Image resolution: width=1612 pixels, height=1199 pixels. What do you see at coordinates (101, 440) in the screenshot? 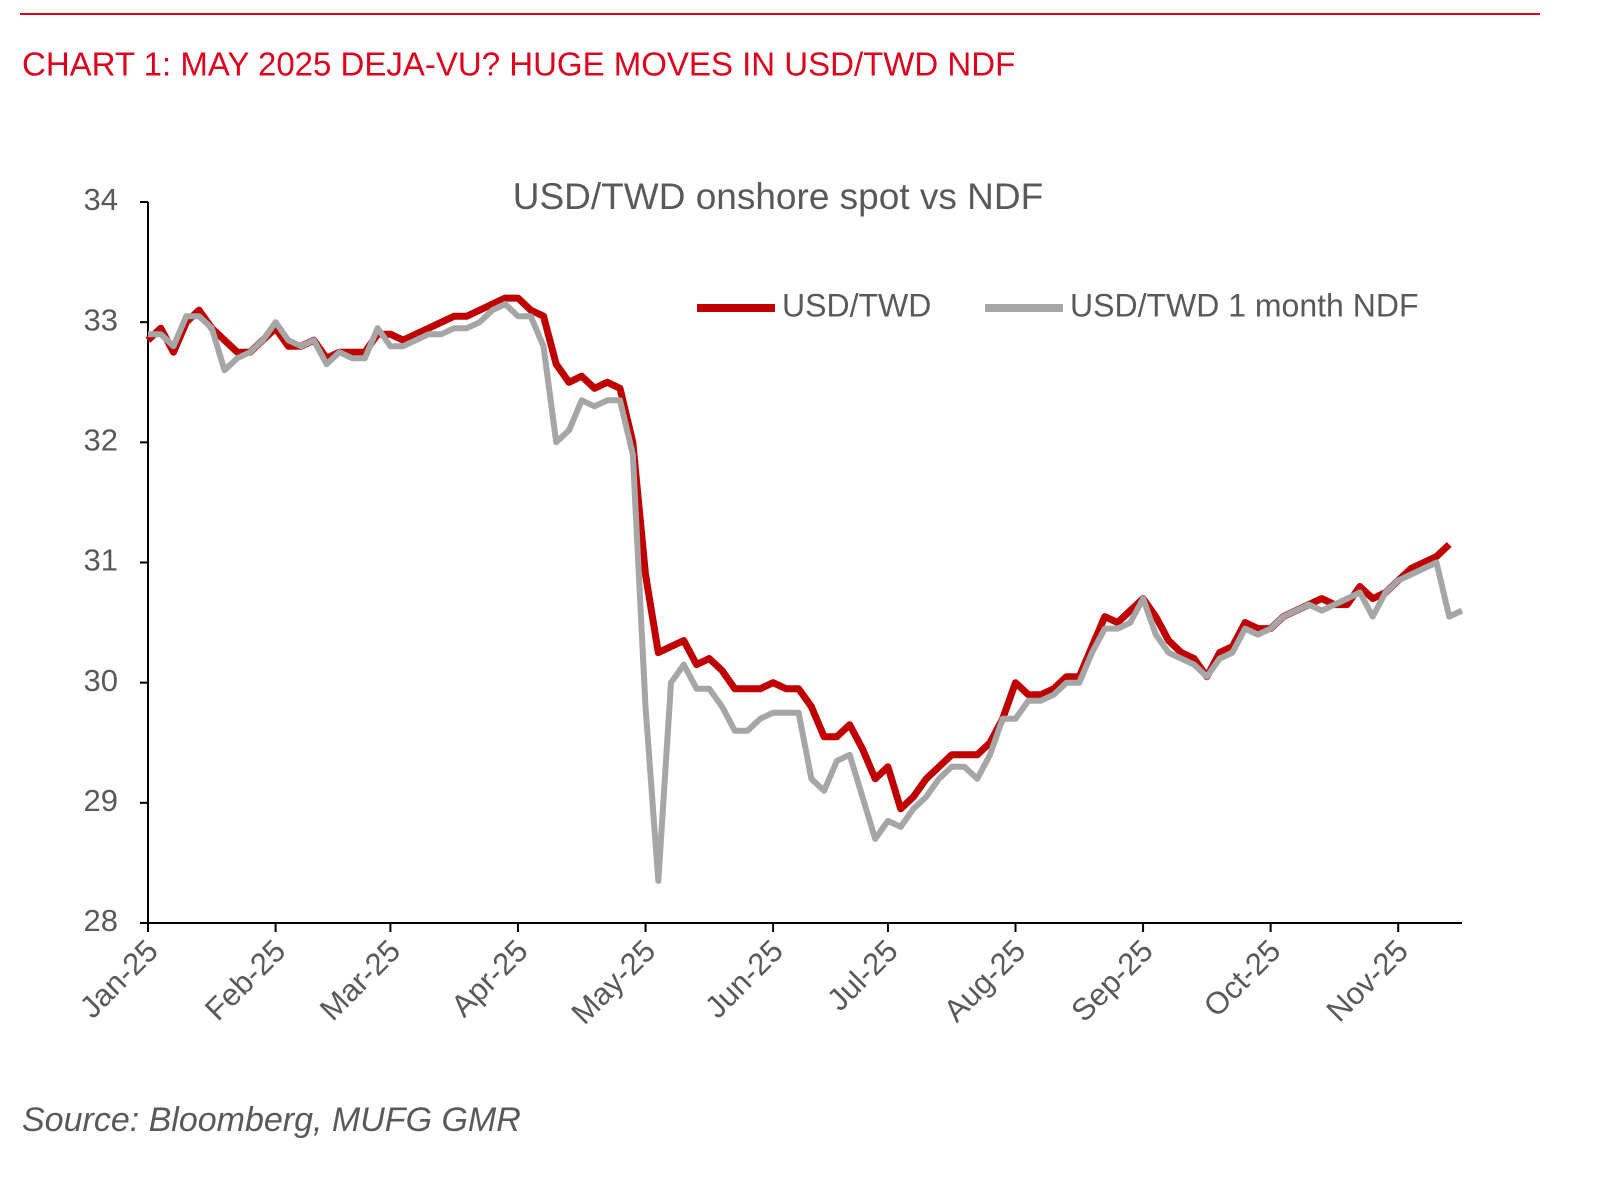
I see `y-tick-label: 32` at bounding box center [101, 440].